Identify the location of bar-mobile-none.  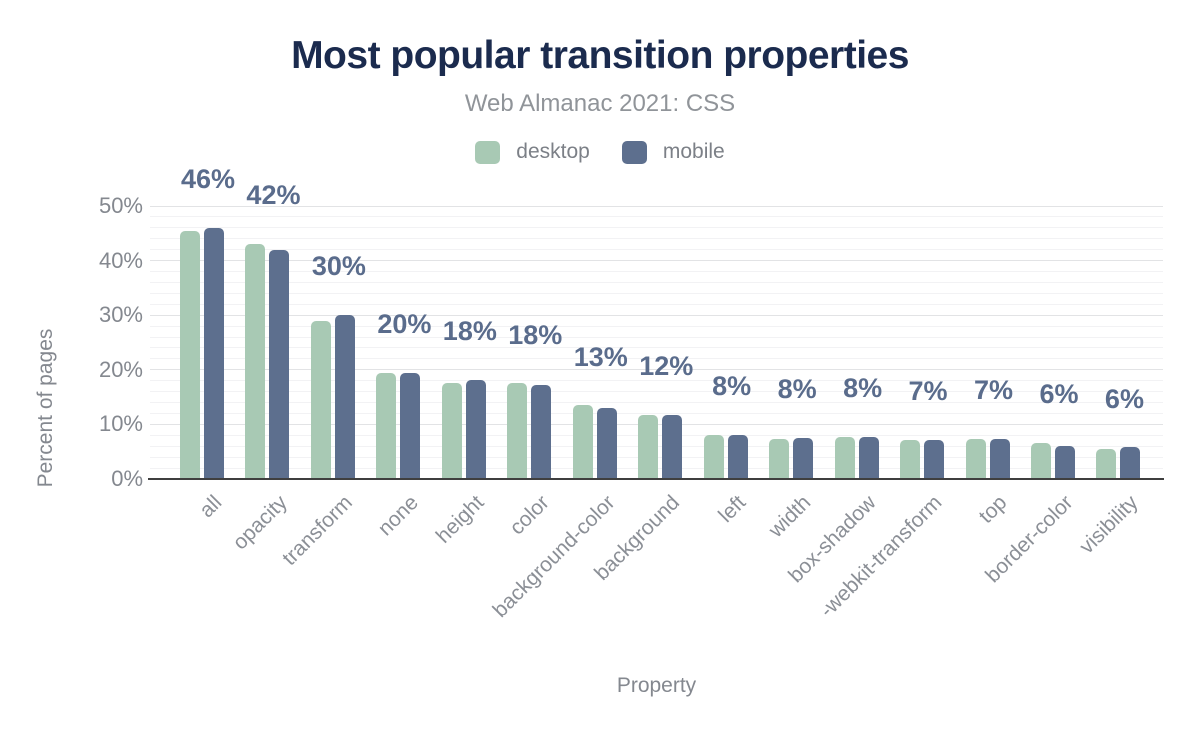
(410, 425).